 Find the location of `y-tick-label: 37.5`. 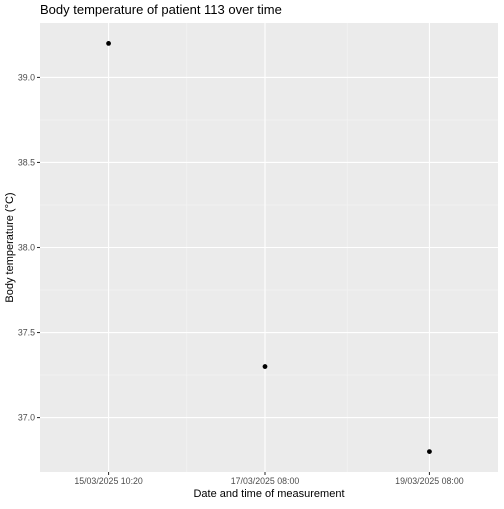

y-tick-label: 37.5 is located at coordinates (26, 333).